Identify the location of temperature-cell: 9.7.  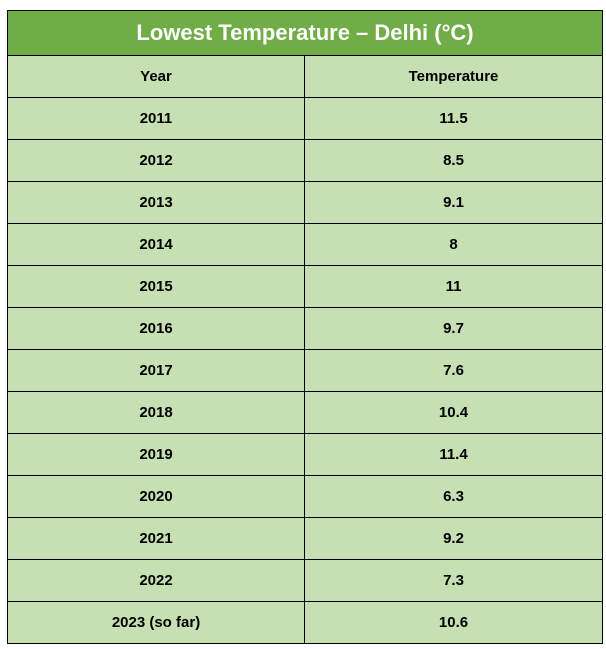
(453, 328).